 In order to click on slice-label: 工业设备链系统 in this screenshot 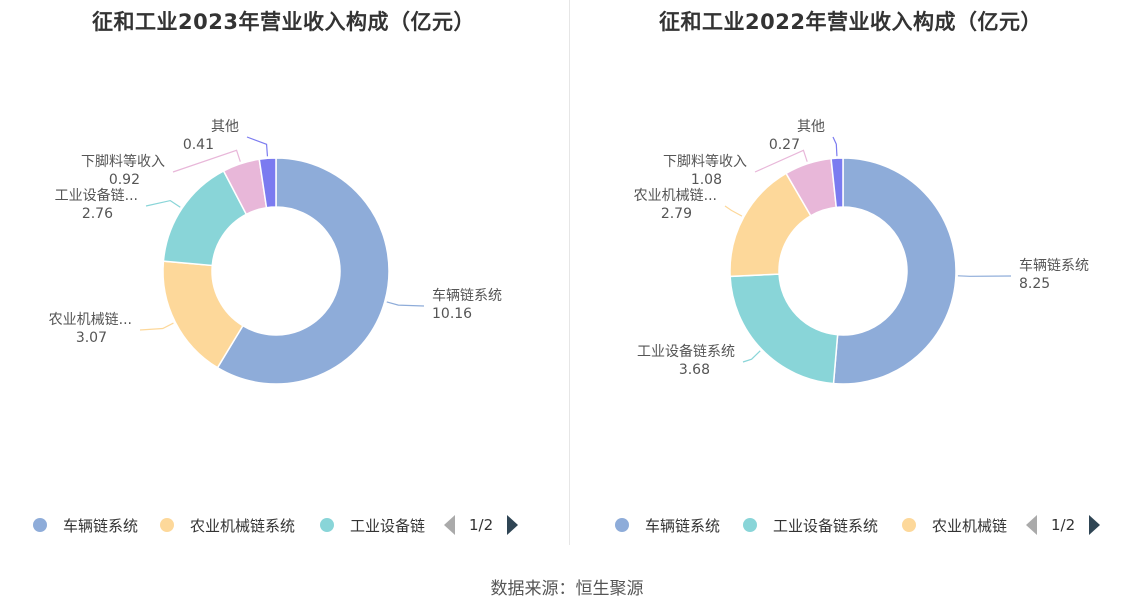, I will do `click(686, 351)`.